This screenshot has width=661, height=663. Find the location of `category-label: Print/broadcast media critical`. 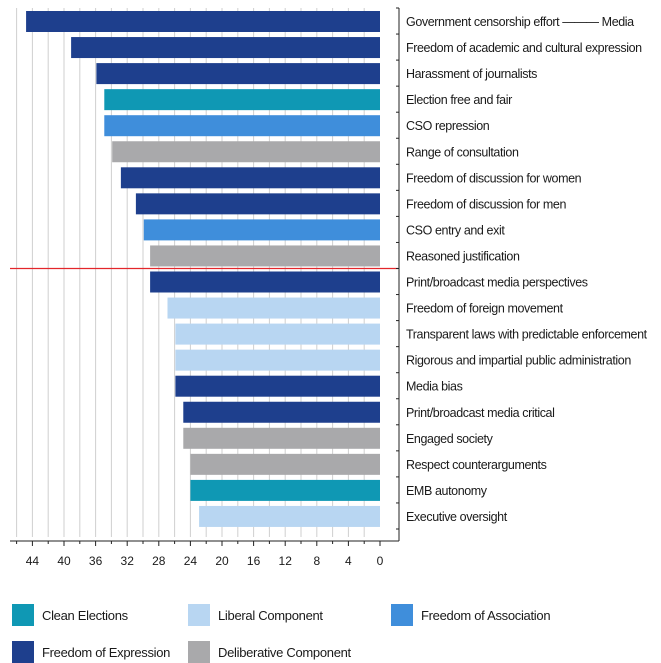

category-label: Print/broadcast media critical is located at coordinates (480, 413).